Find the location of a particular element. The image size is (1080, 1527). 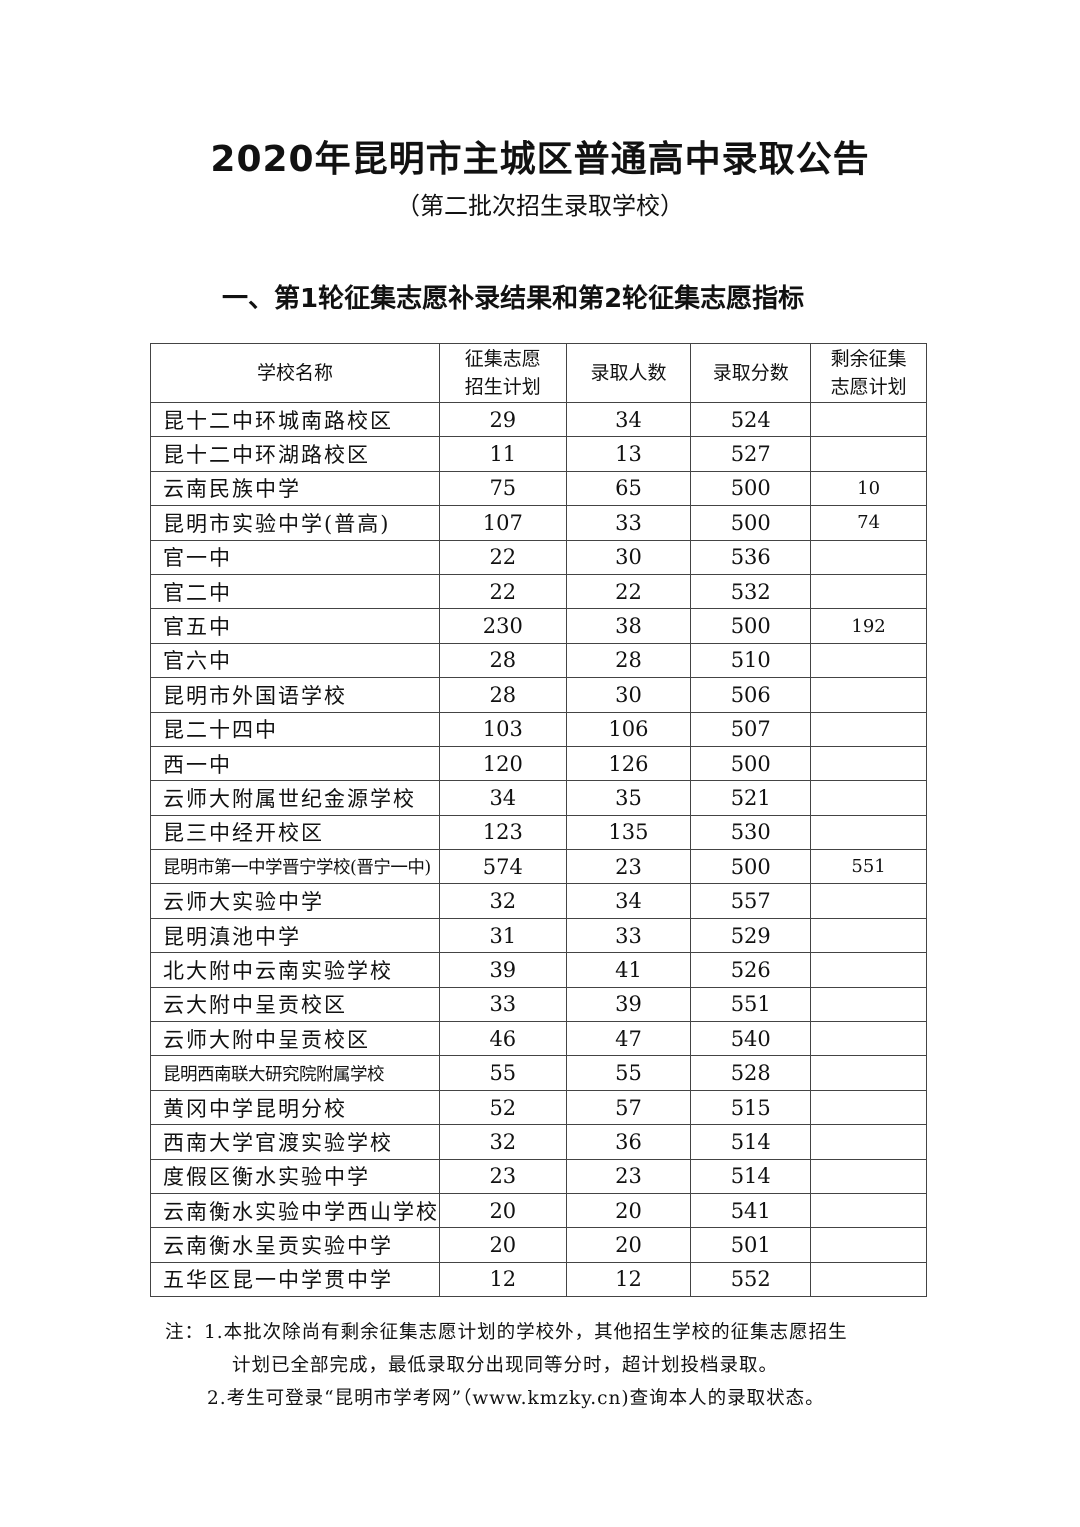

admitted-cell: 65 is located at coordinates (628, 488).